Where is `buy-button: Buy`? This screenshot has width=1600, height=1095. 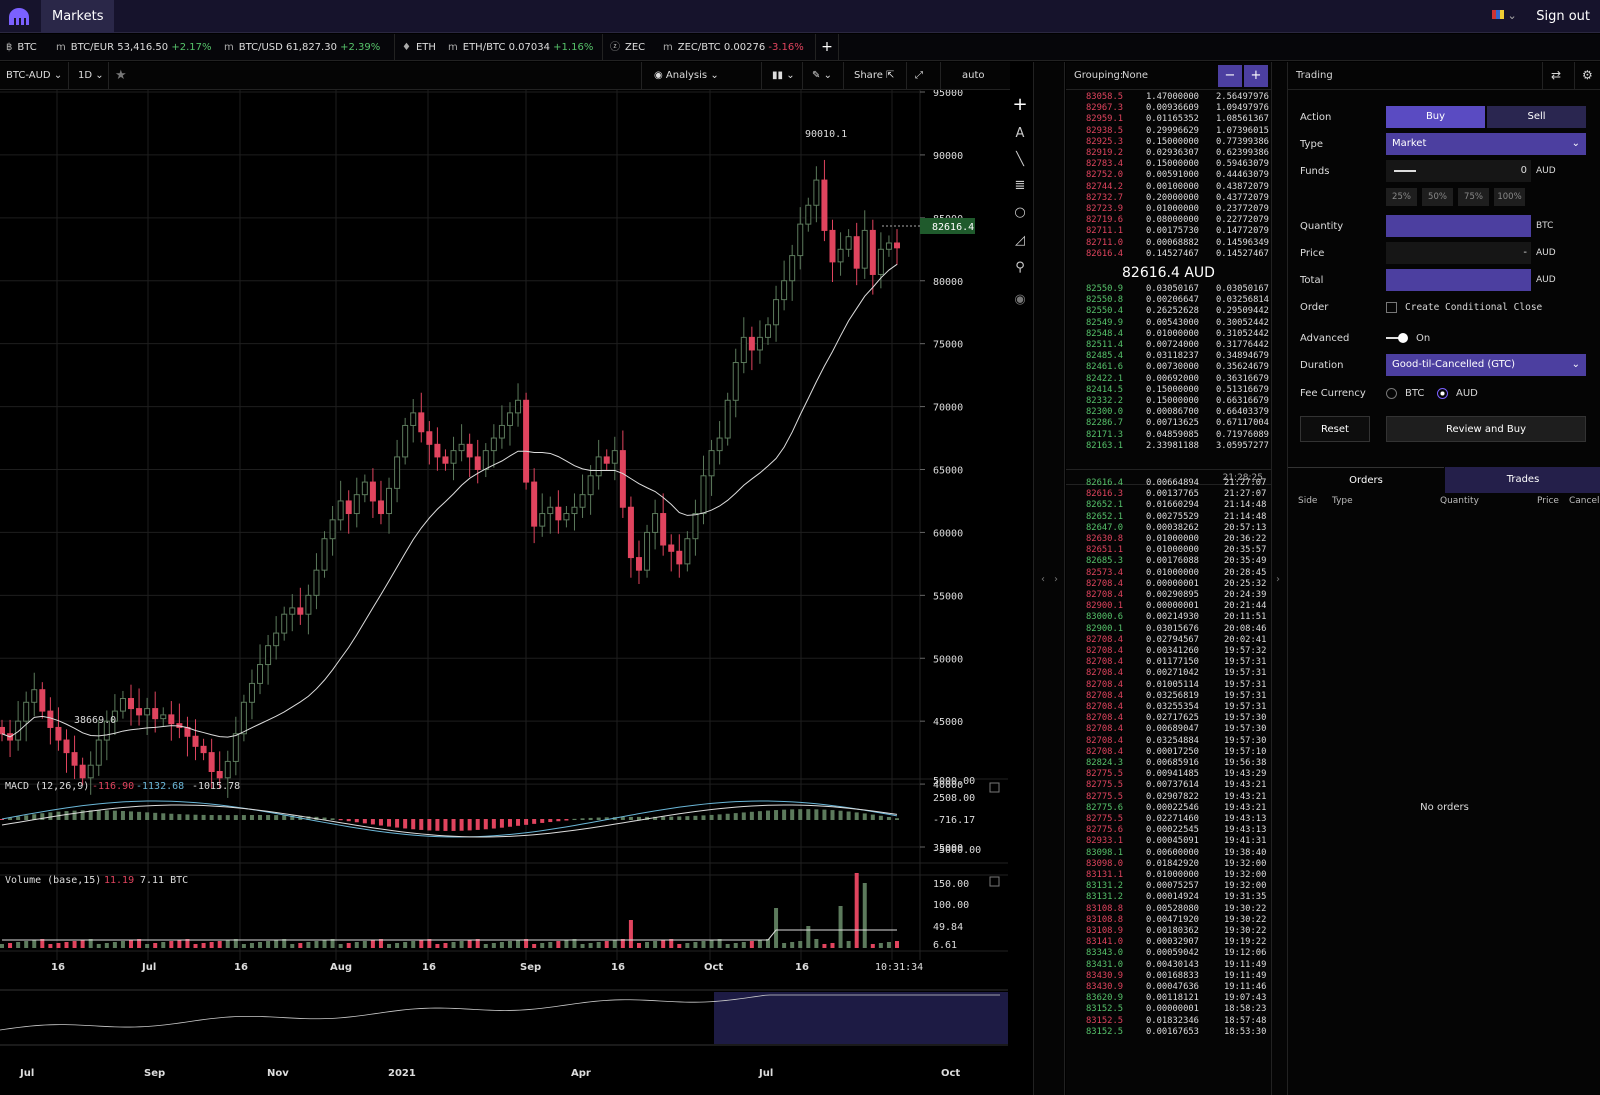 buy-button: Buy is located at coordinates (1435, 117).